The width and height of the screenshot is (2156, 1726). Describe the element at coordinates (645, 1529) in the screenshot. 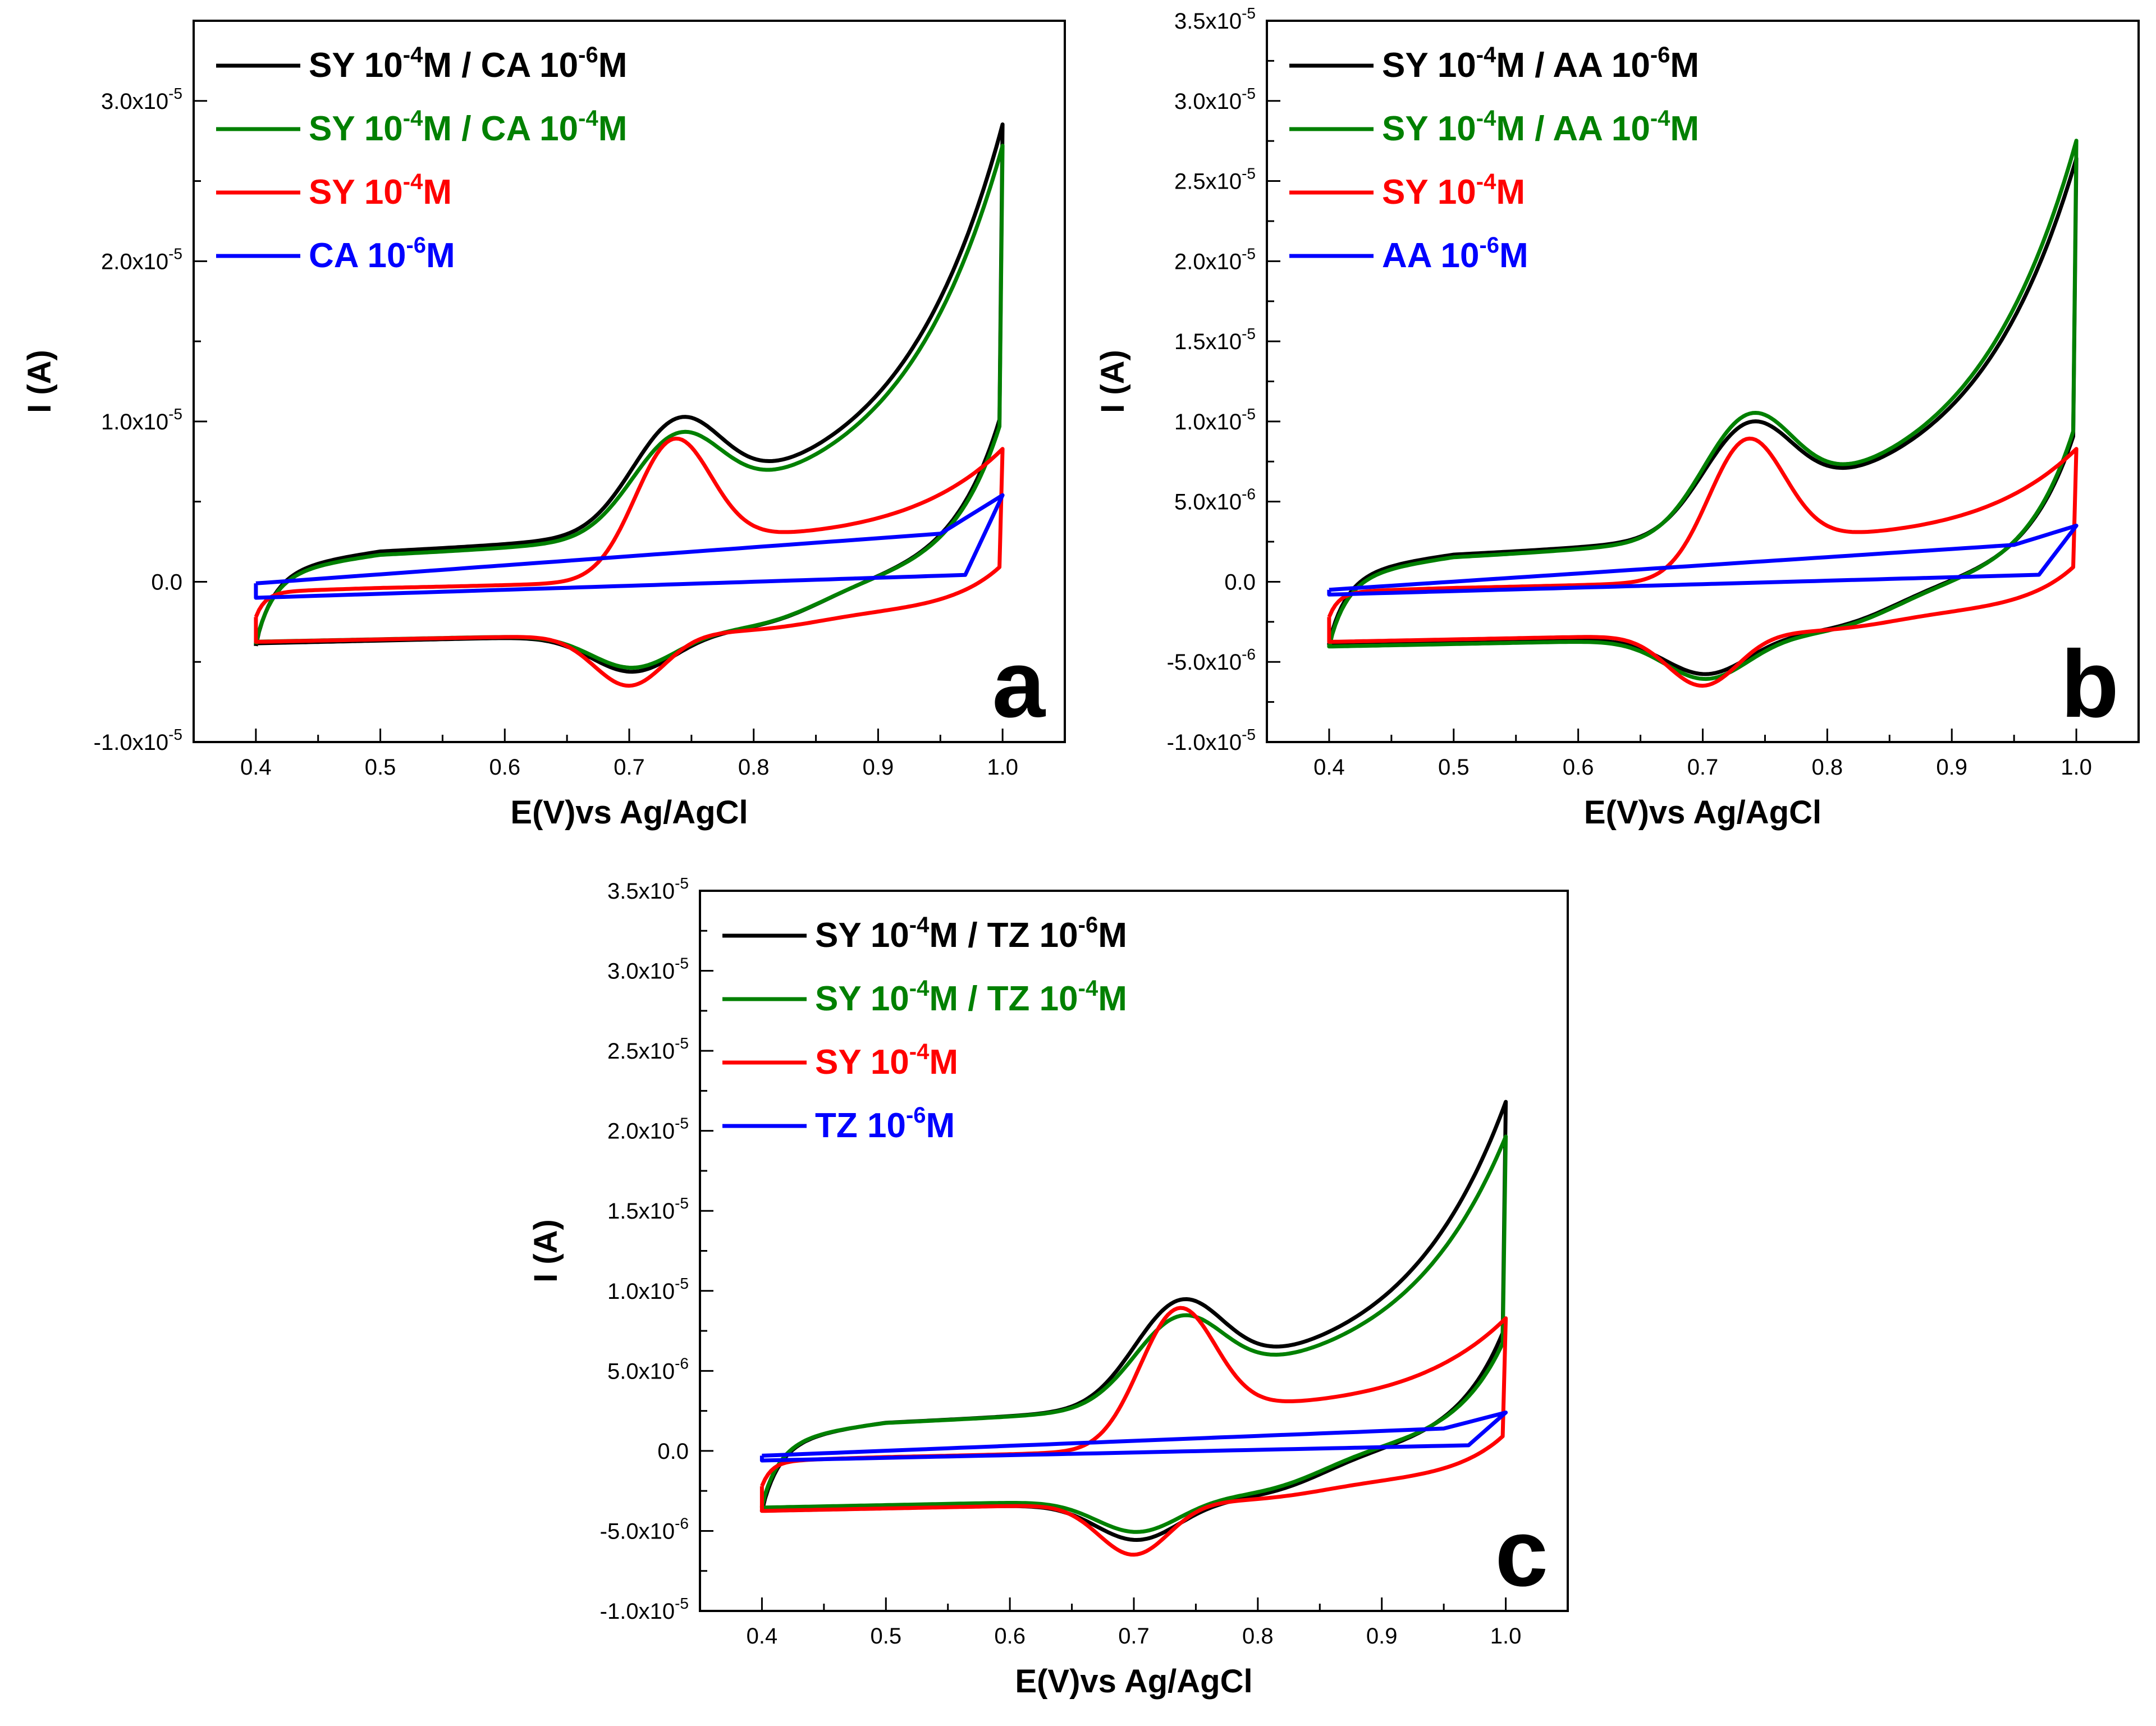

I see `y-tick-label: -5.0x10⁻⁶` at that location.